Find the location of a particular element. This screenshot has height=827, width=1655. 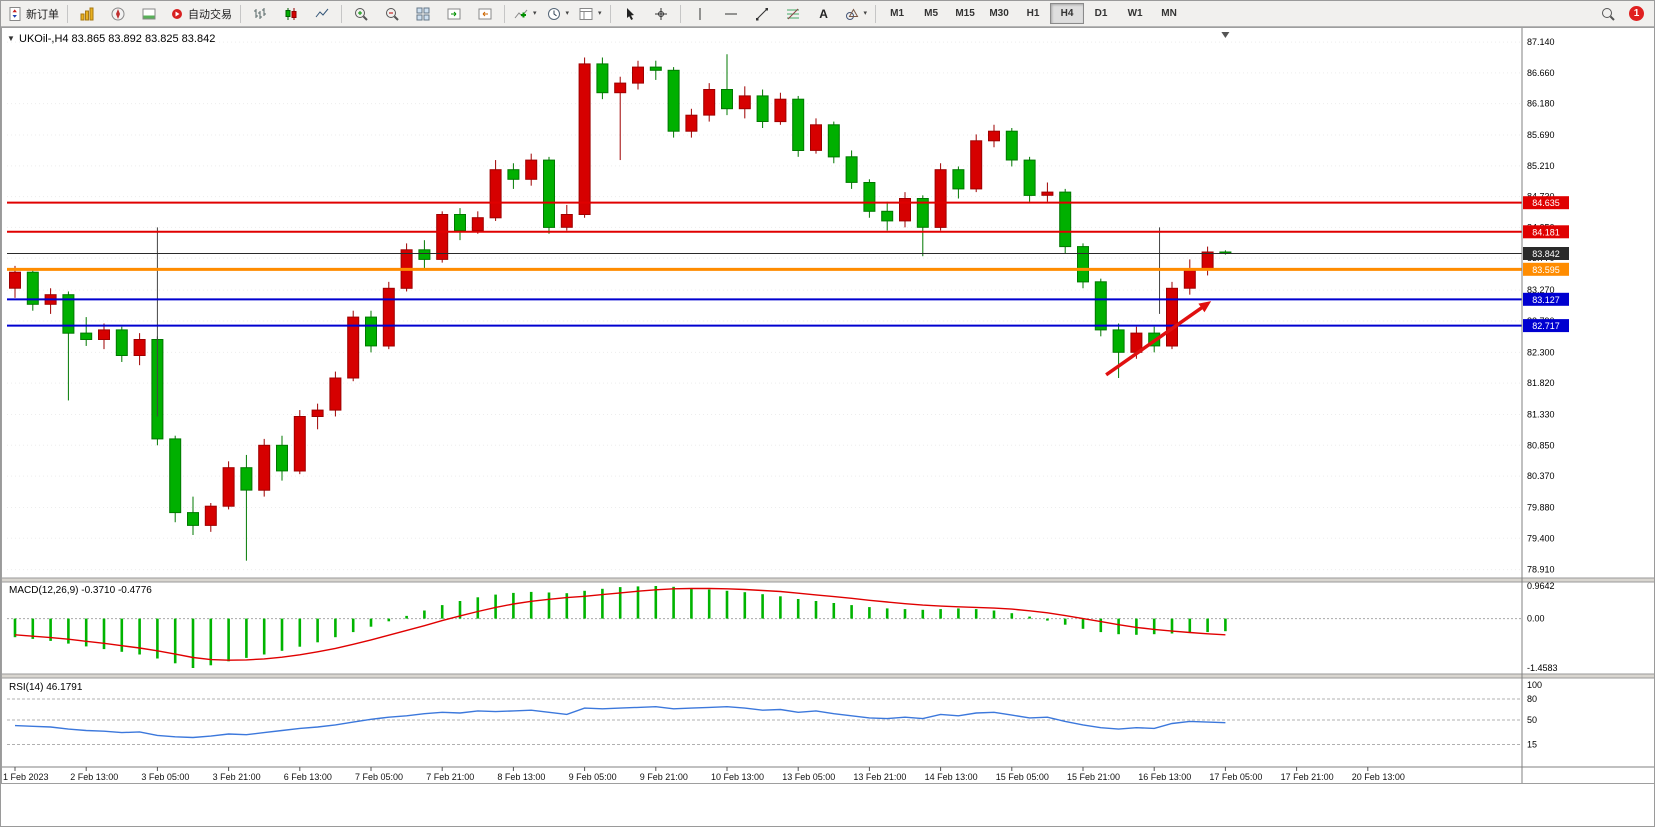

svg-text: 85.690 is located at coordinates (1541, 135).